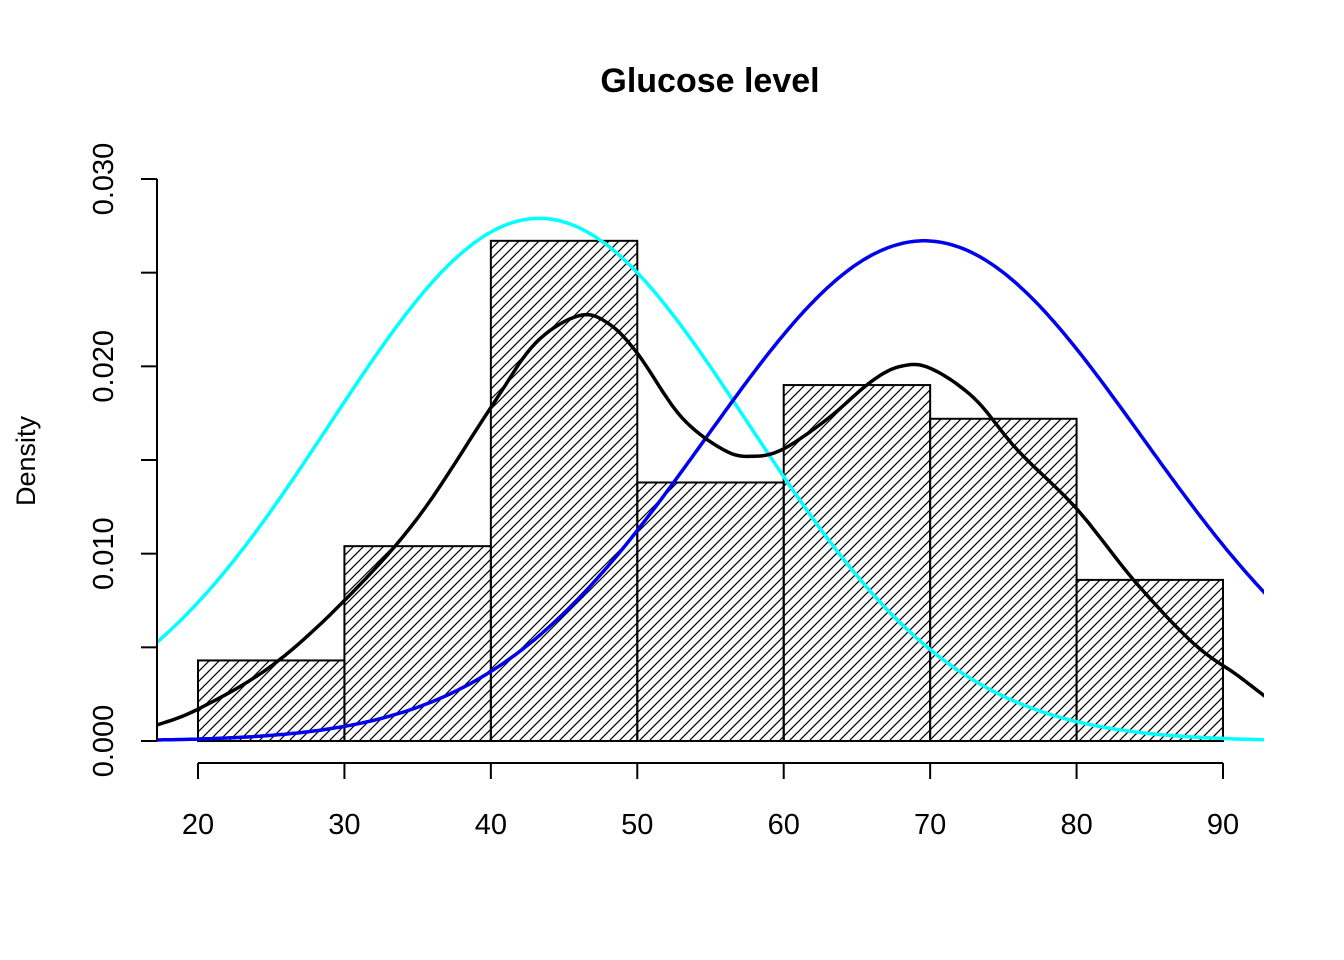 The image size is (1344, 960). What do you see at coordinates (104, 741) in the screenshot?
I see `y-tick-label: 0.000` at bounding box center [104, 741].